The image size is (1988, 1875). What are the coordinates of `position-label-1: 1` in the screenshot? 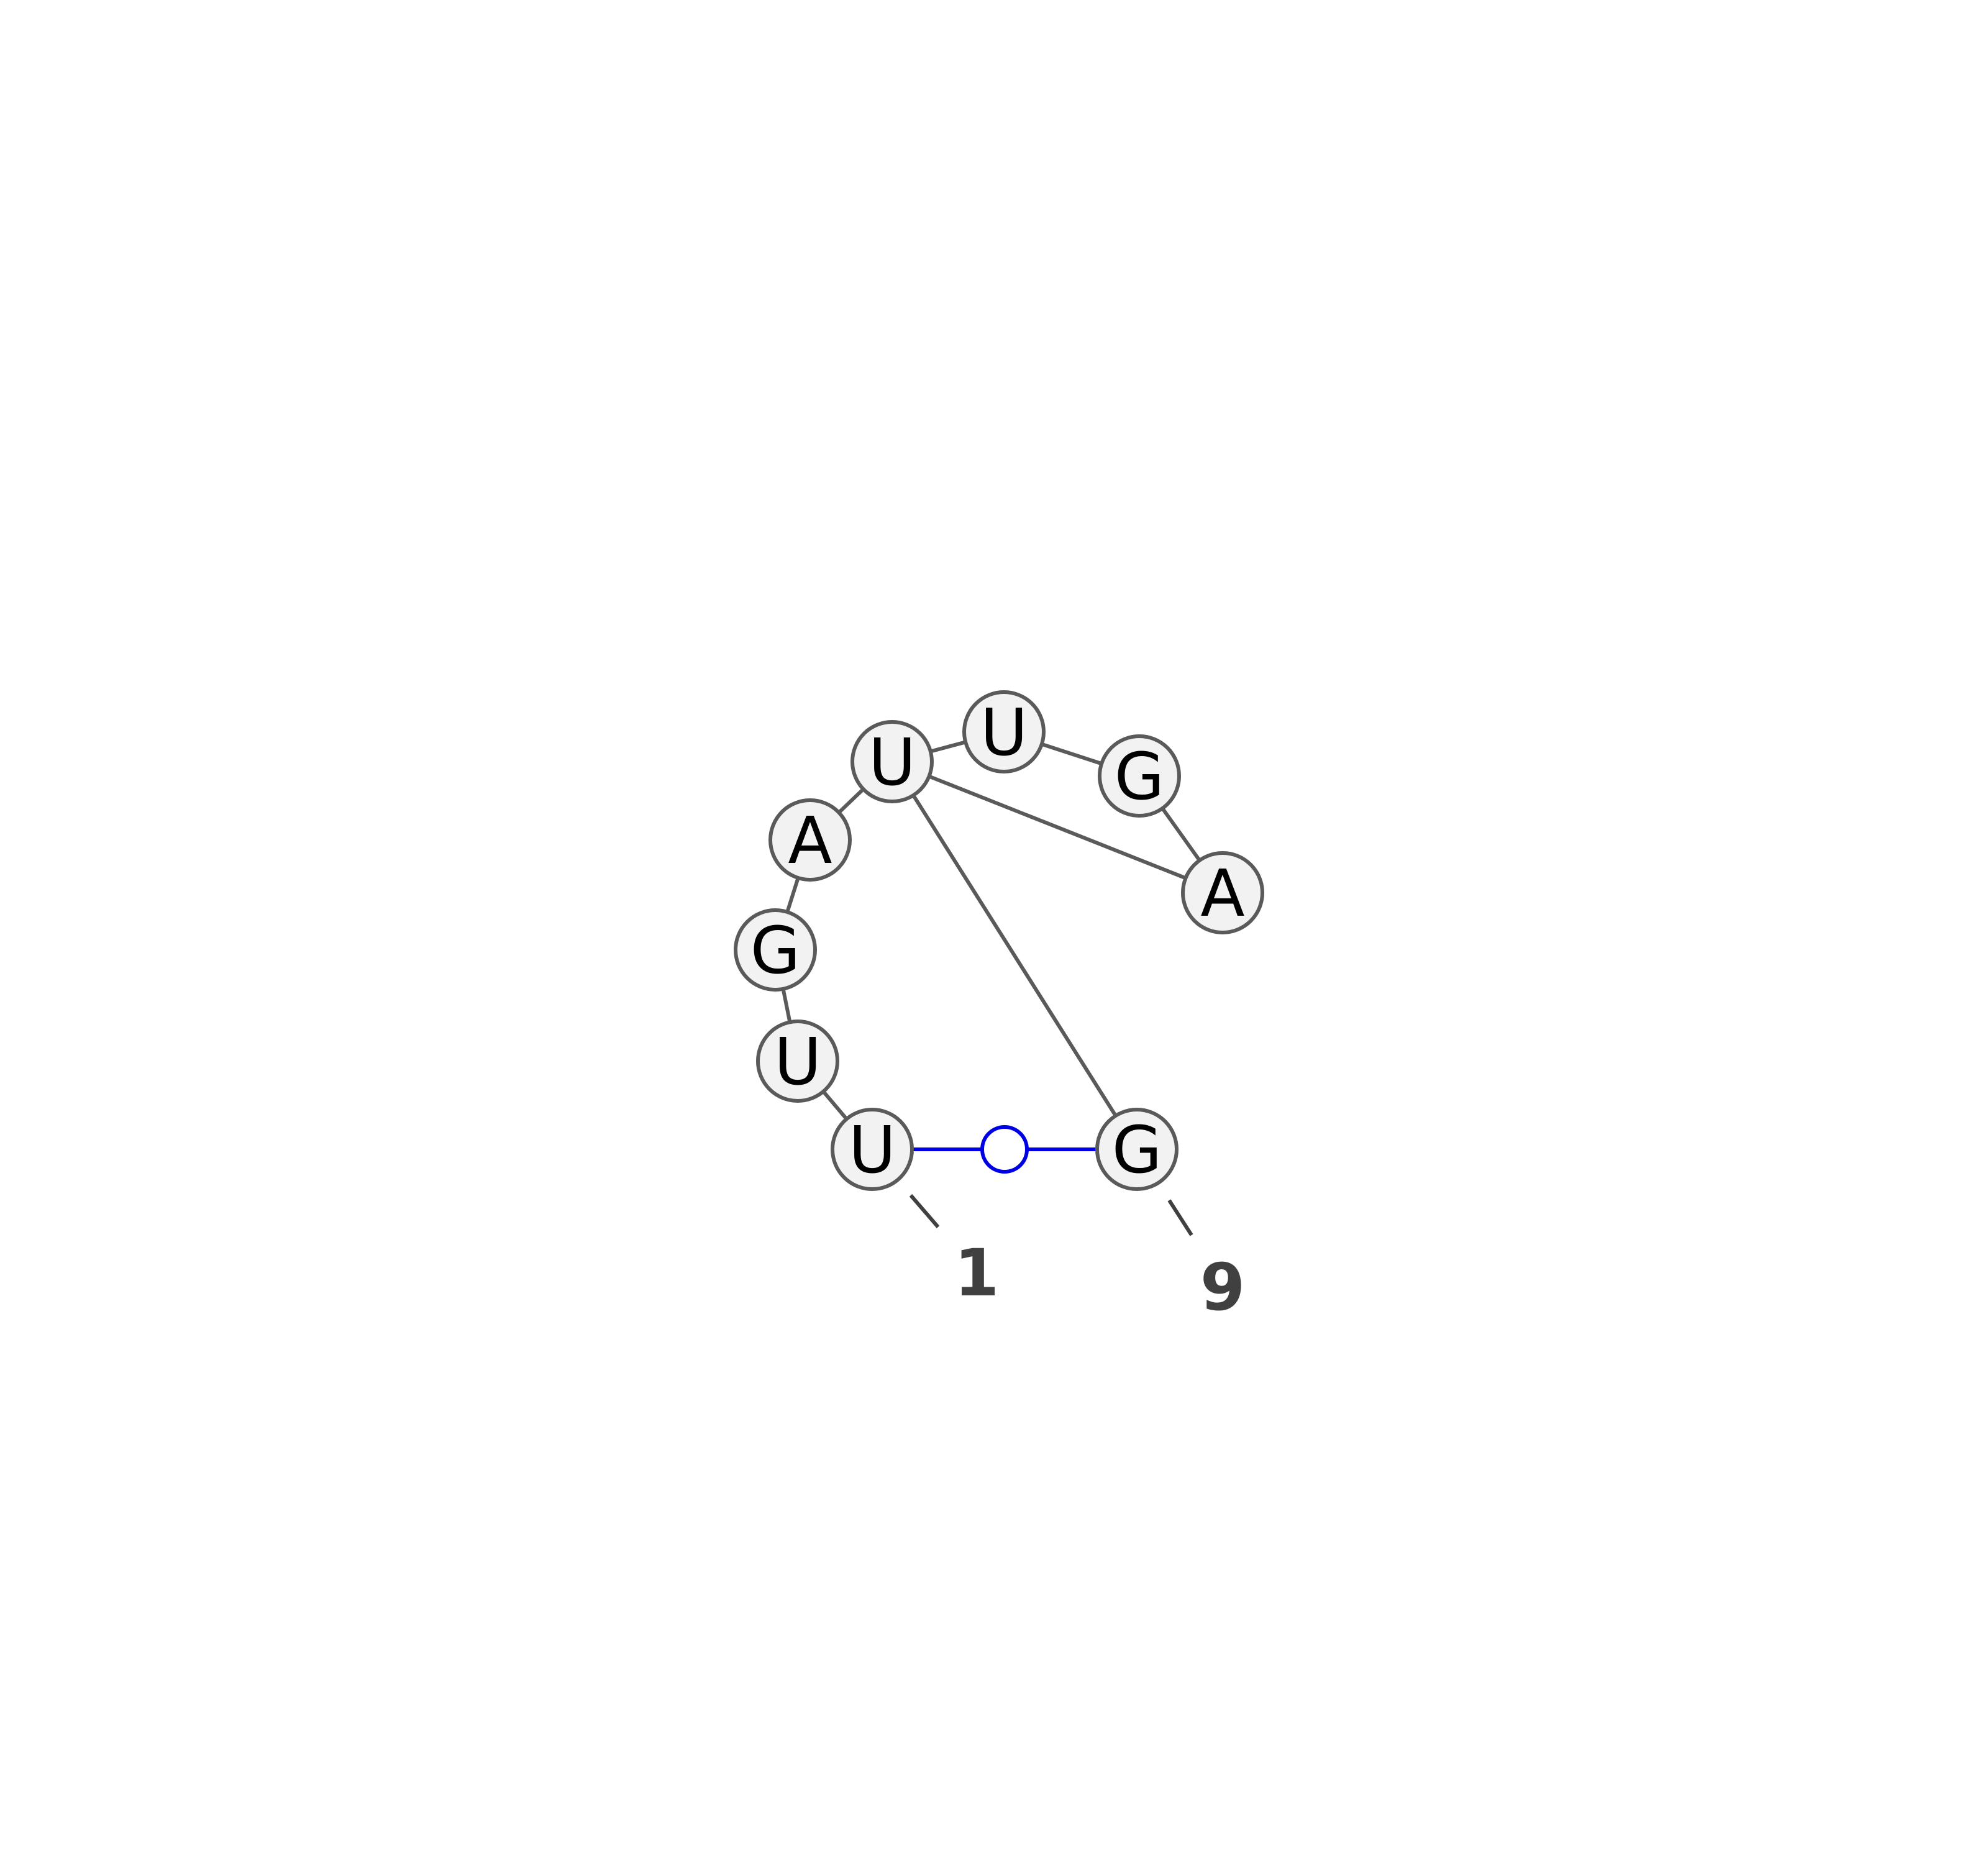 It's located at (976, 1273).